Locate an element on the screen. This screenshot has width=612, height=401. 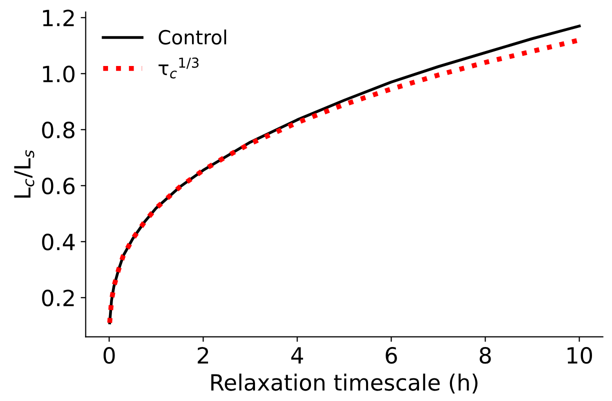
x-tick-label: 0 is located at coordinates (109, 355).